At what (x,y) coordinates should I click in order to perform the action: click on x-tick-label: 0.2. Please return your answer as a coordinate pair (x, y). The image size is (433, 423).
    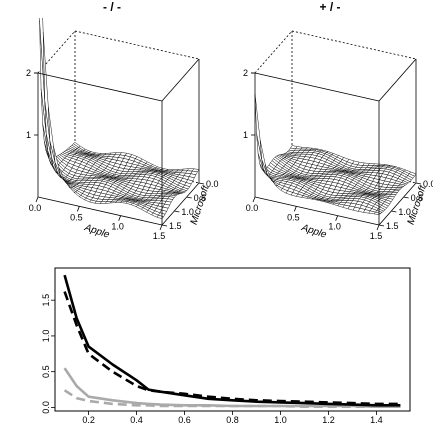
    Looking at the image, I should click on (88, 419).